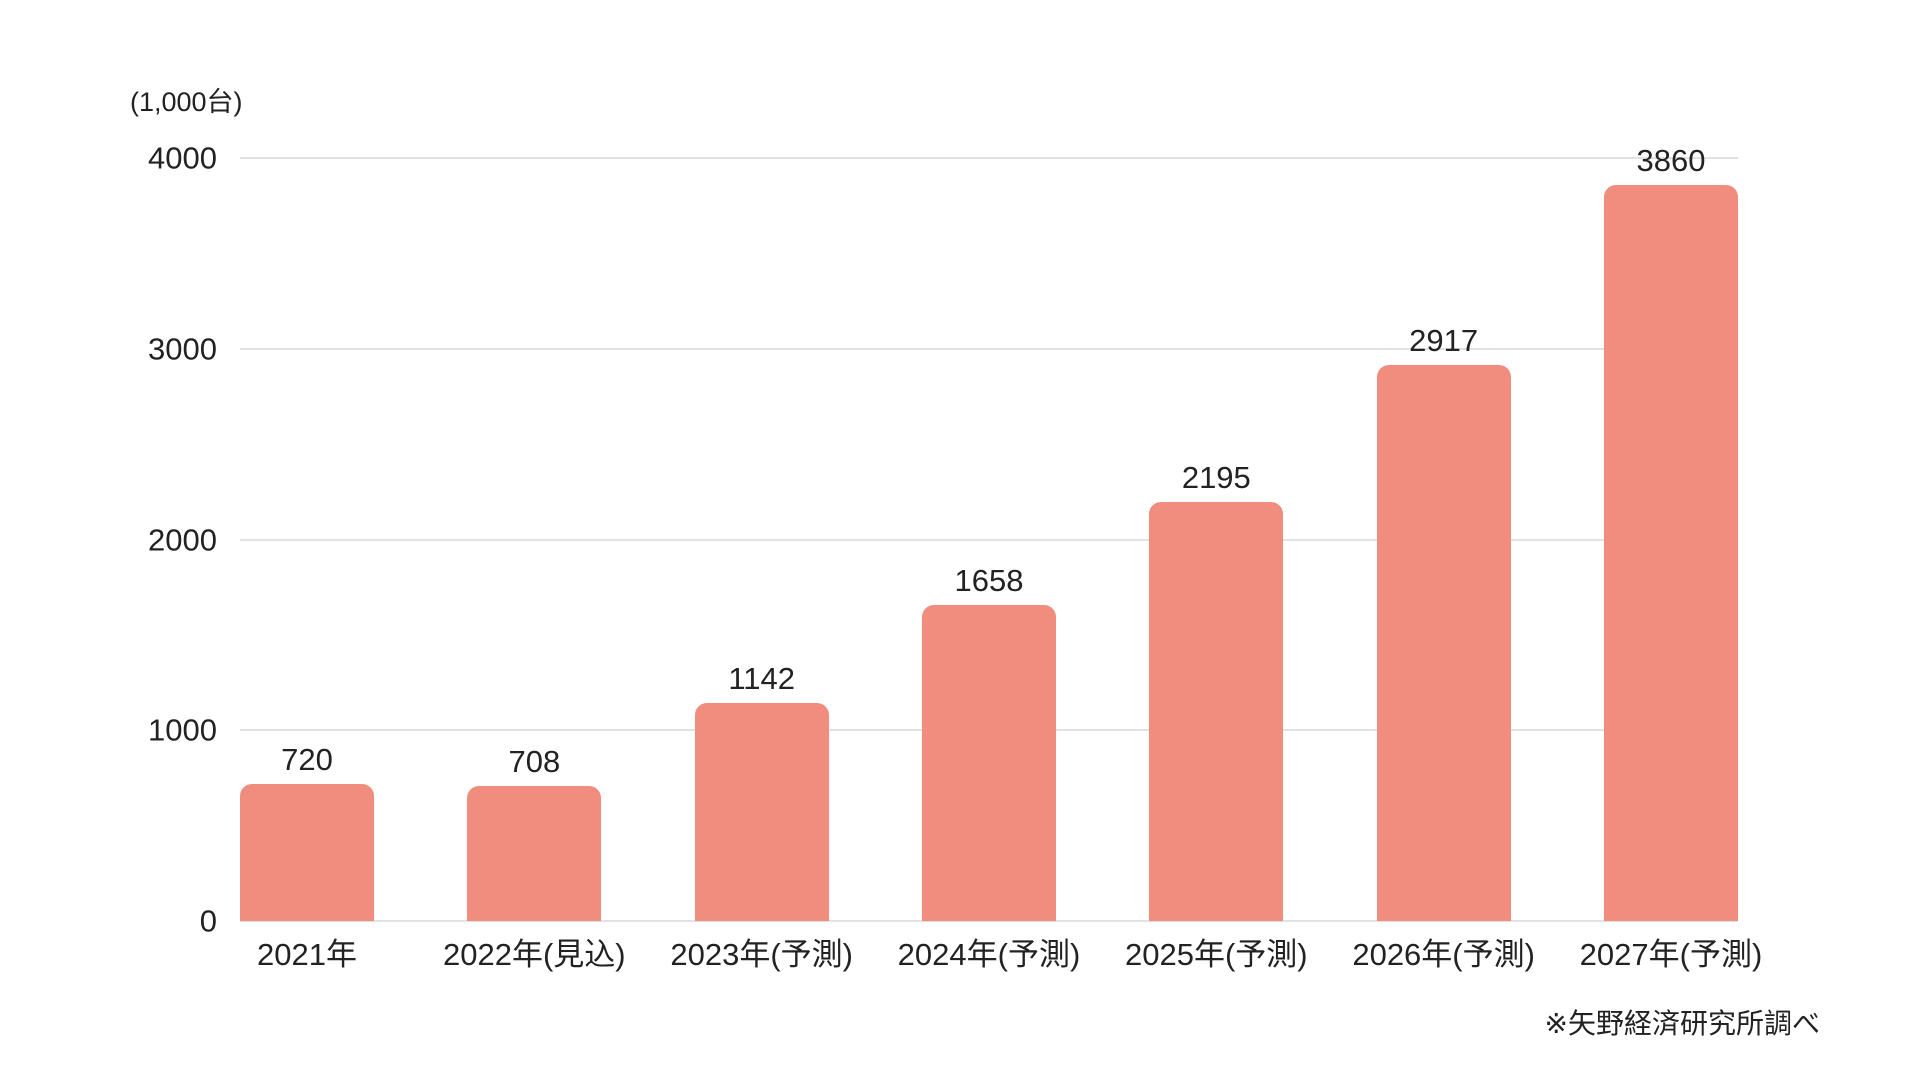 The width and height of the screenshot is (1920, 1080). Describe the element at coordinates (182, 730) in the screenshot. I see `y-tick-label-1000: 1000` at that location.